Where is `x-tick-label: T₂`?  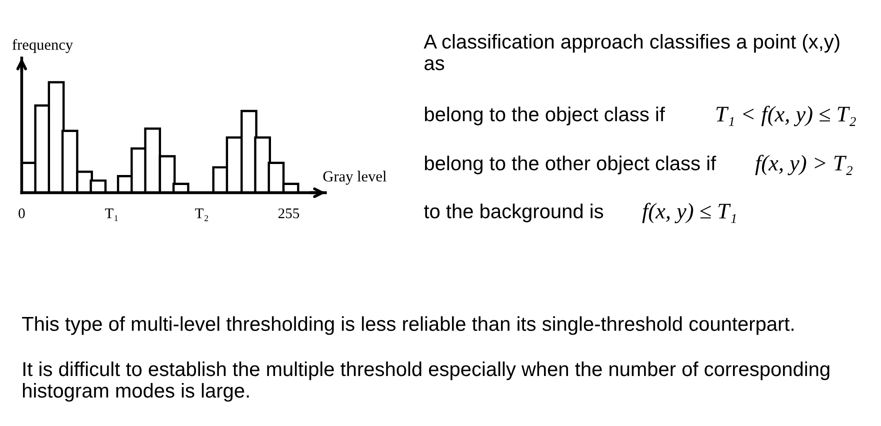 x-tick-label: T₂ is located at coordinates (201, 215).